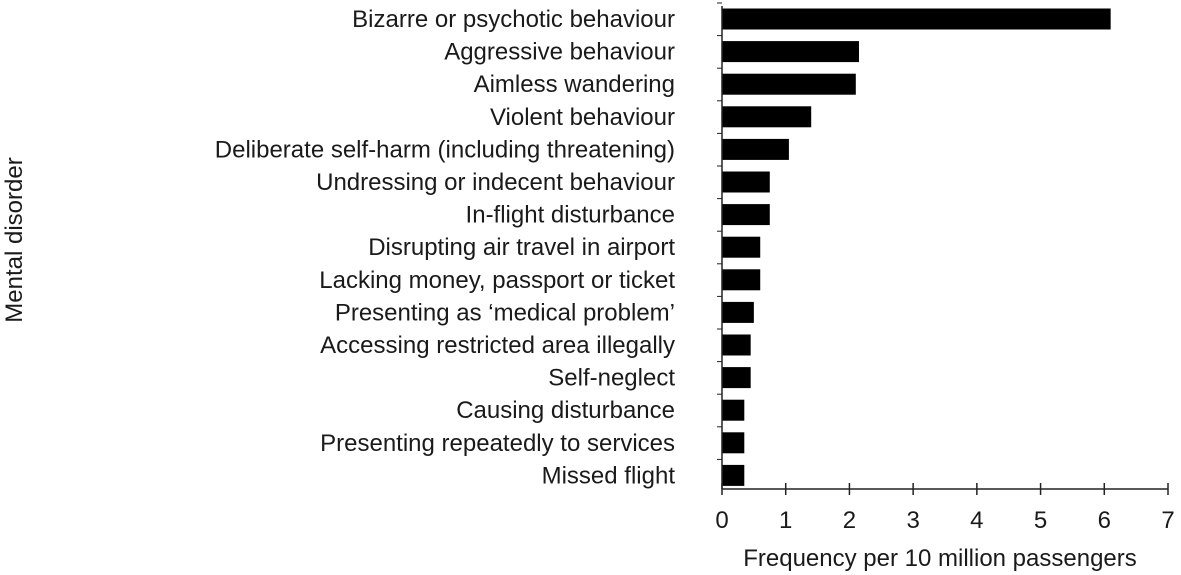 The height and width of the screenshot is (575, 1181). What do you see at coordinates (940, 558) in the screenshot?
I see `x-axis-label: Frequency per 10 million passengers` at bounding box center [940, 558].